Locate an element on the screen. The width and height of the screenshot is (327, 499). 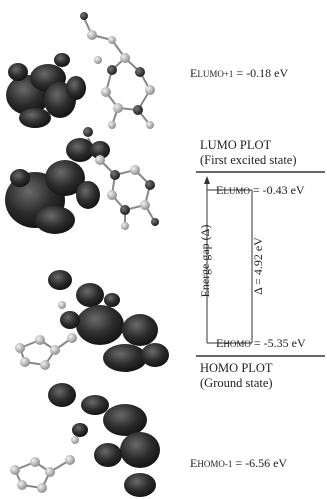
lumo-state-caption: (First excited state) is located at coordinates (248, 160).